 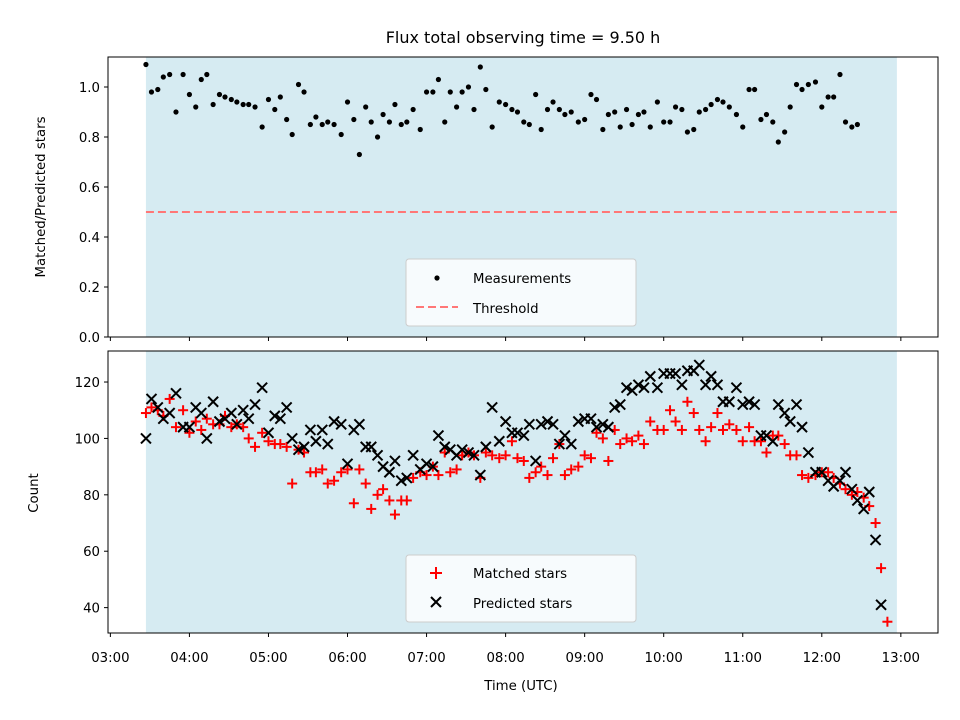 I want to click on legend-matched-label: Matched stars, so click(x=520, y=574).